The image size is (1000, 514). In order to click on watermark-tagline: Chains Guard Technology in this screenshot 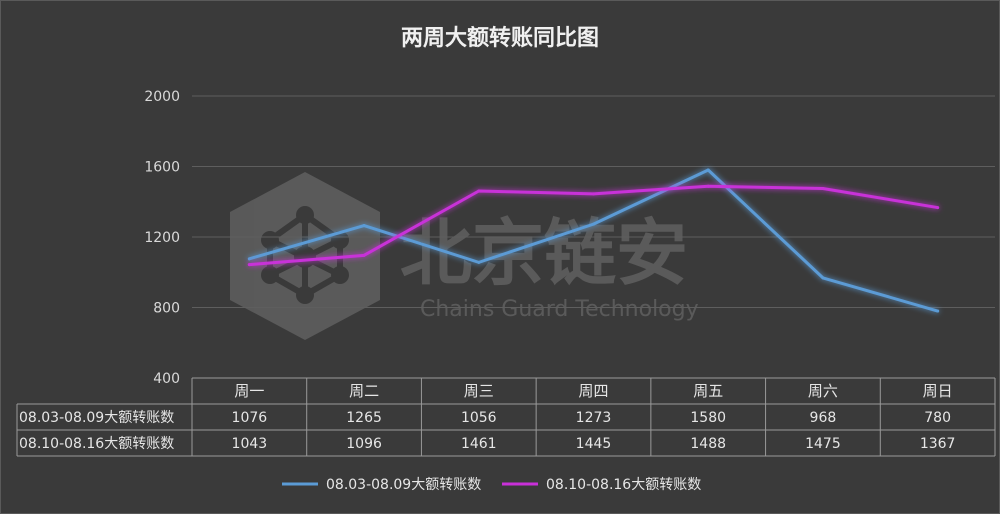, I will do `click(559, 309)`.